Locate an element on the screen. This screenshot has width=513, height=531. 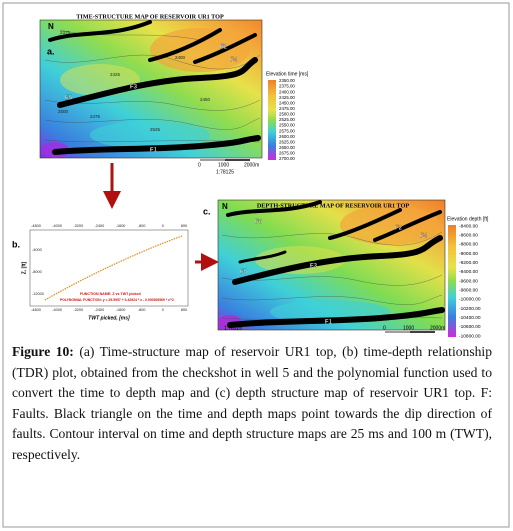
panel-label: b. is located at coordinates (16, 244).